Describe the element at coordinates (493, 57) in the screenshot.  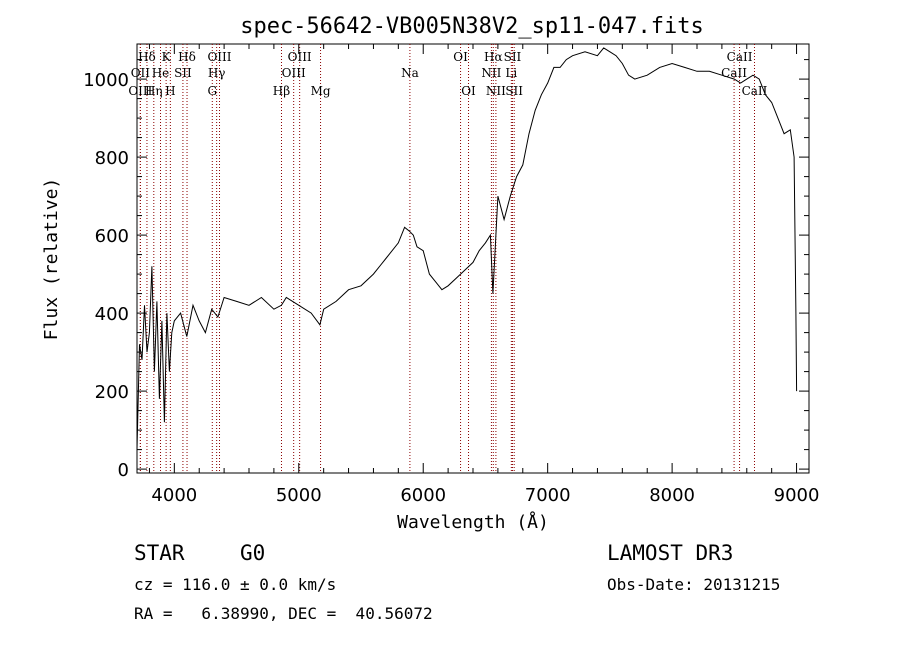
I see `spectral-line-label: Hα` at that location.